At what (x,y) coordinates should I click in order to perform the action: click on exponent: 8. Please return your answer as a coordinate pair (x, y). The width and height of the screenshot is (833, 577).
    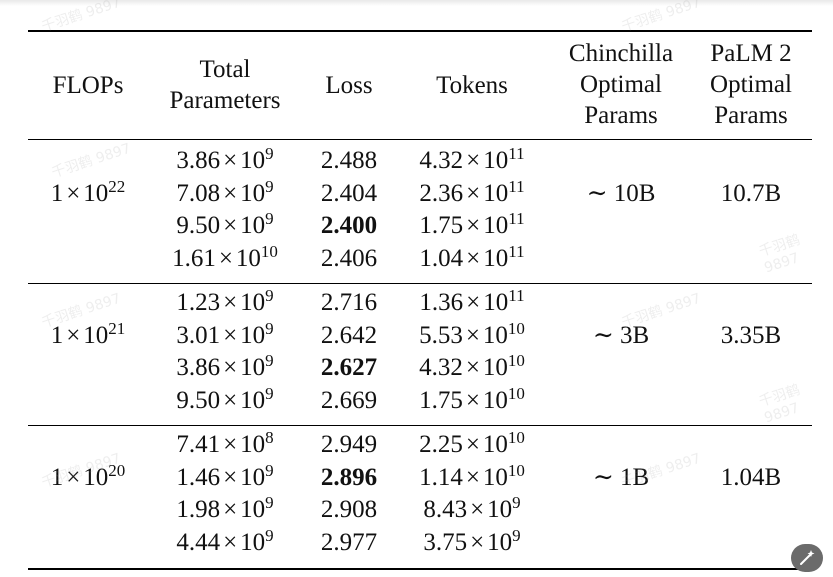
    Looking at the image, I should click on (269, 437).